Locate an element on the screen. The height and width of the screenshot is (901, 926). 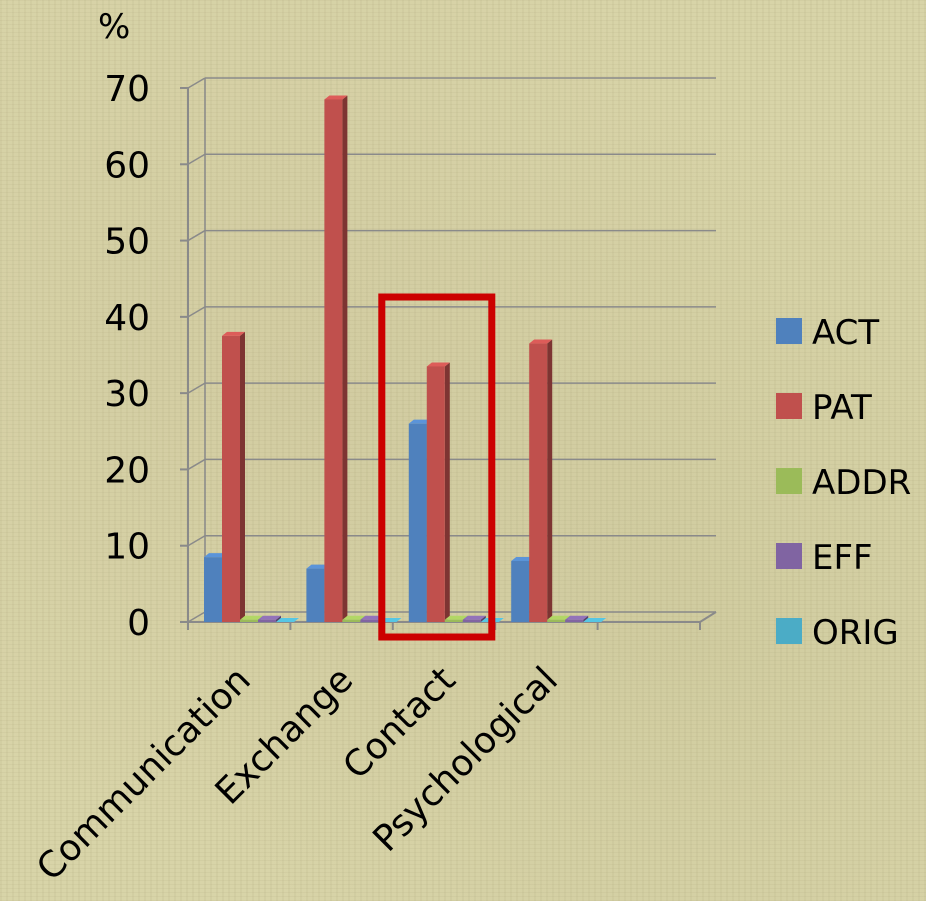
category-label-psychological: Psychological is located at coordinates (465, 759).